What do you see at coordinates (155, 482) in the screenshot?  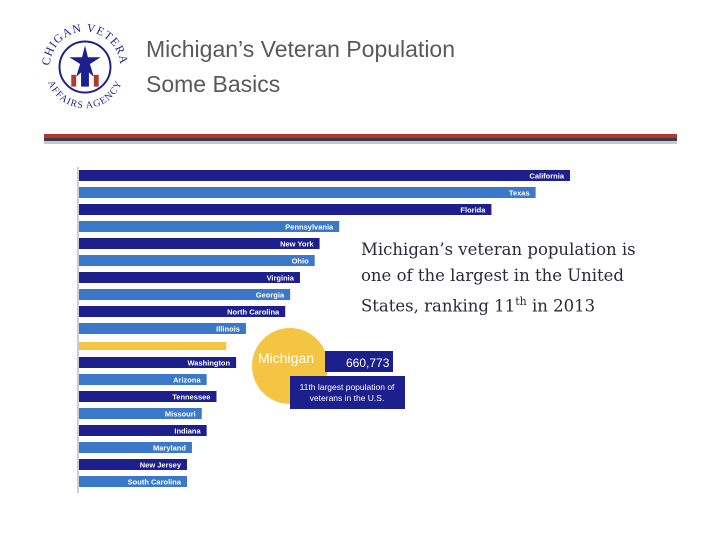 I see `bar-label-south-carolina: South Carolina` at bounding box center [155, 482].